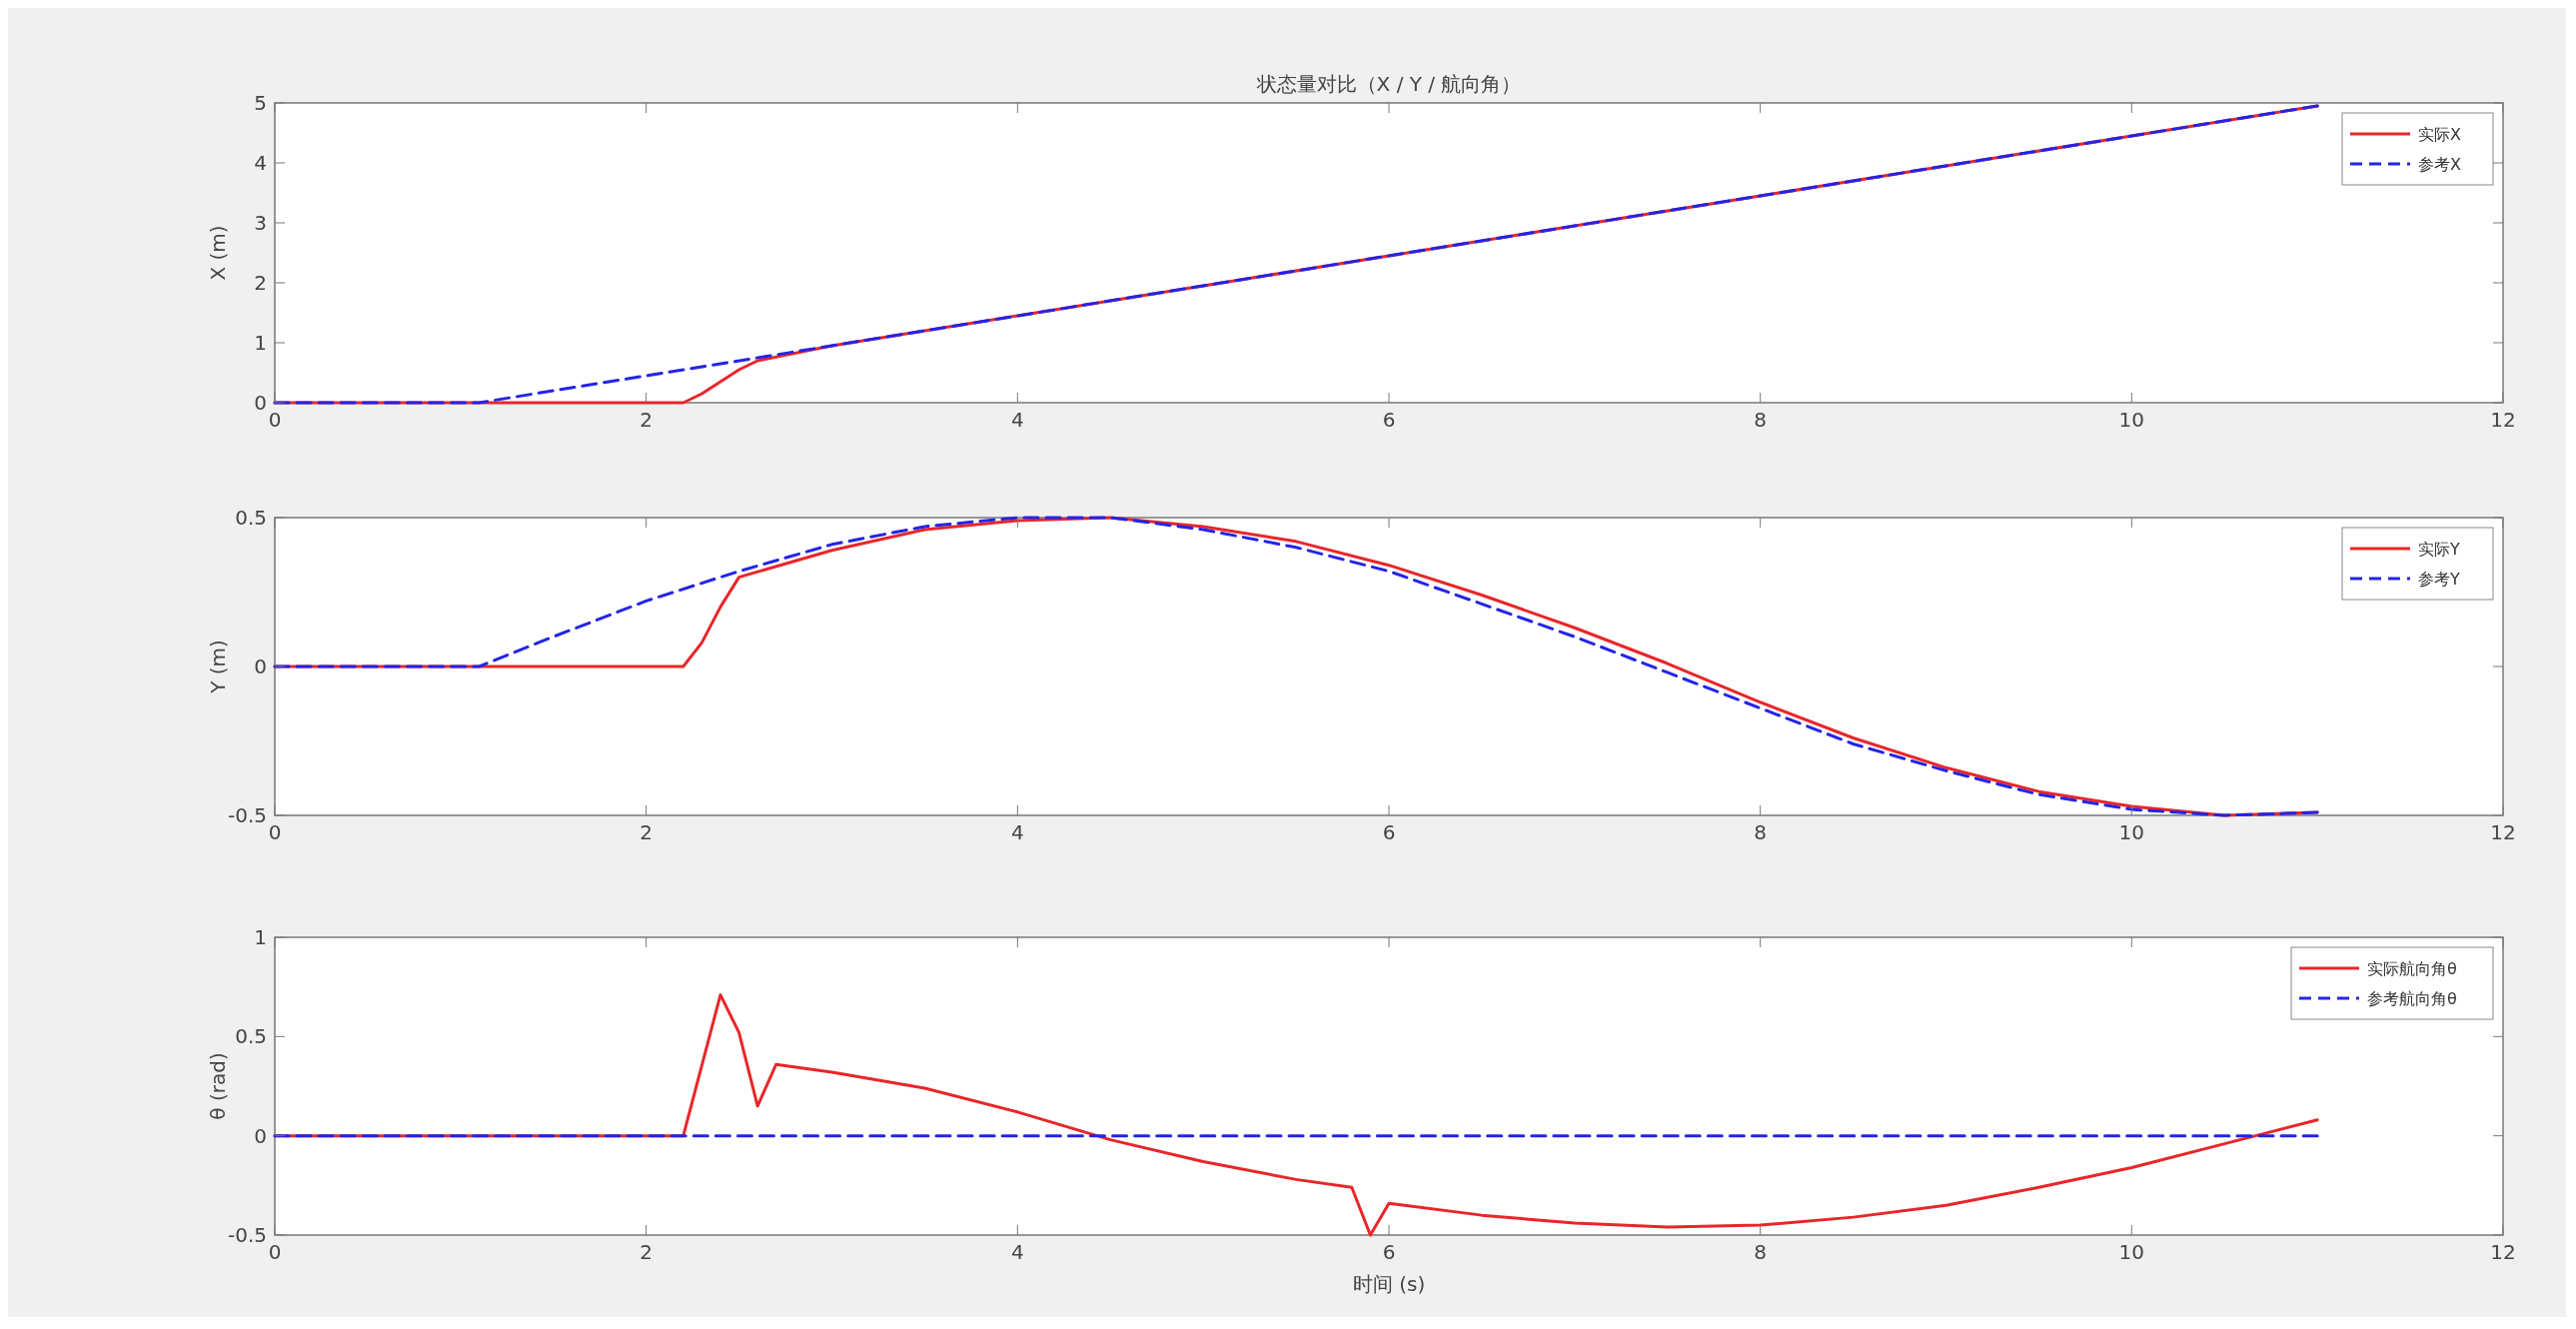  What do you see at coordinates (2439, 164) in the screenshot?
I see `legend-label: 参考X` at bounding box center [2439, 164].